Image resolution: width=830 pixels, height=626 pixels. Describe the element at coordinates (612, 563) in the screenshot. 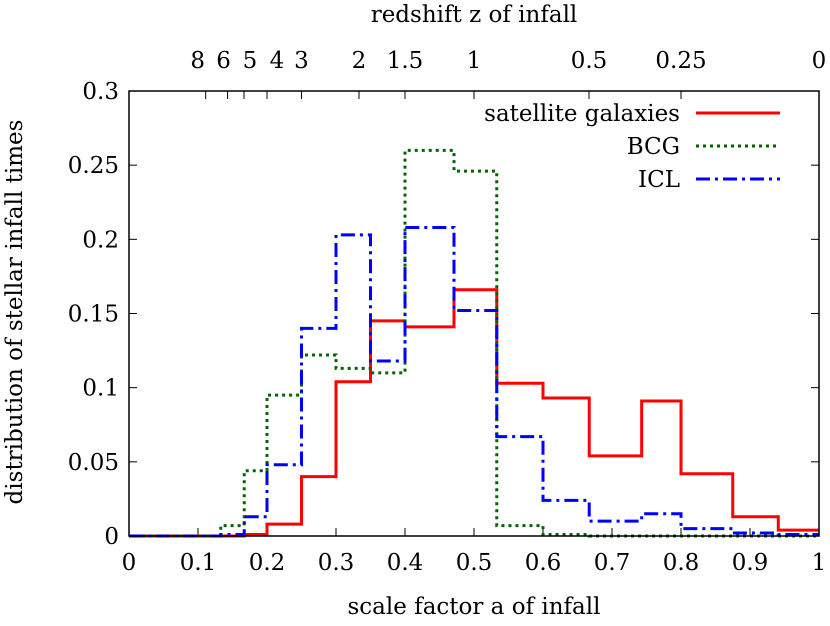

I see `x-tick-label: 0.7` at that location.